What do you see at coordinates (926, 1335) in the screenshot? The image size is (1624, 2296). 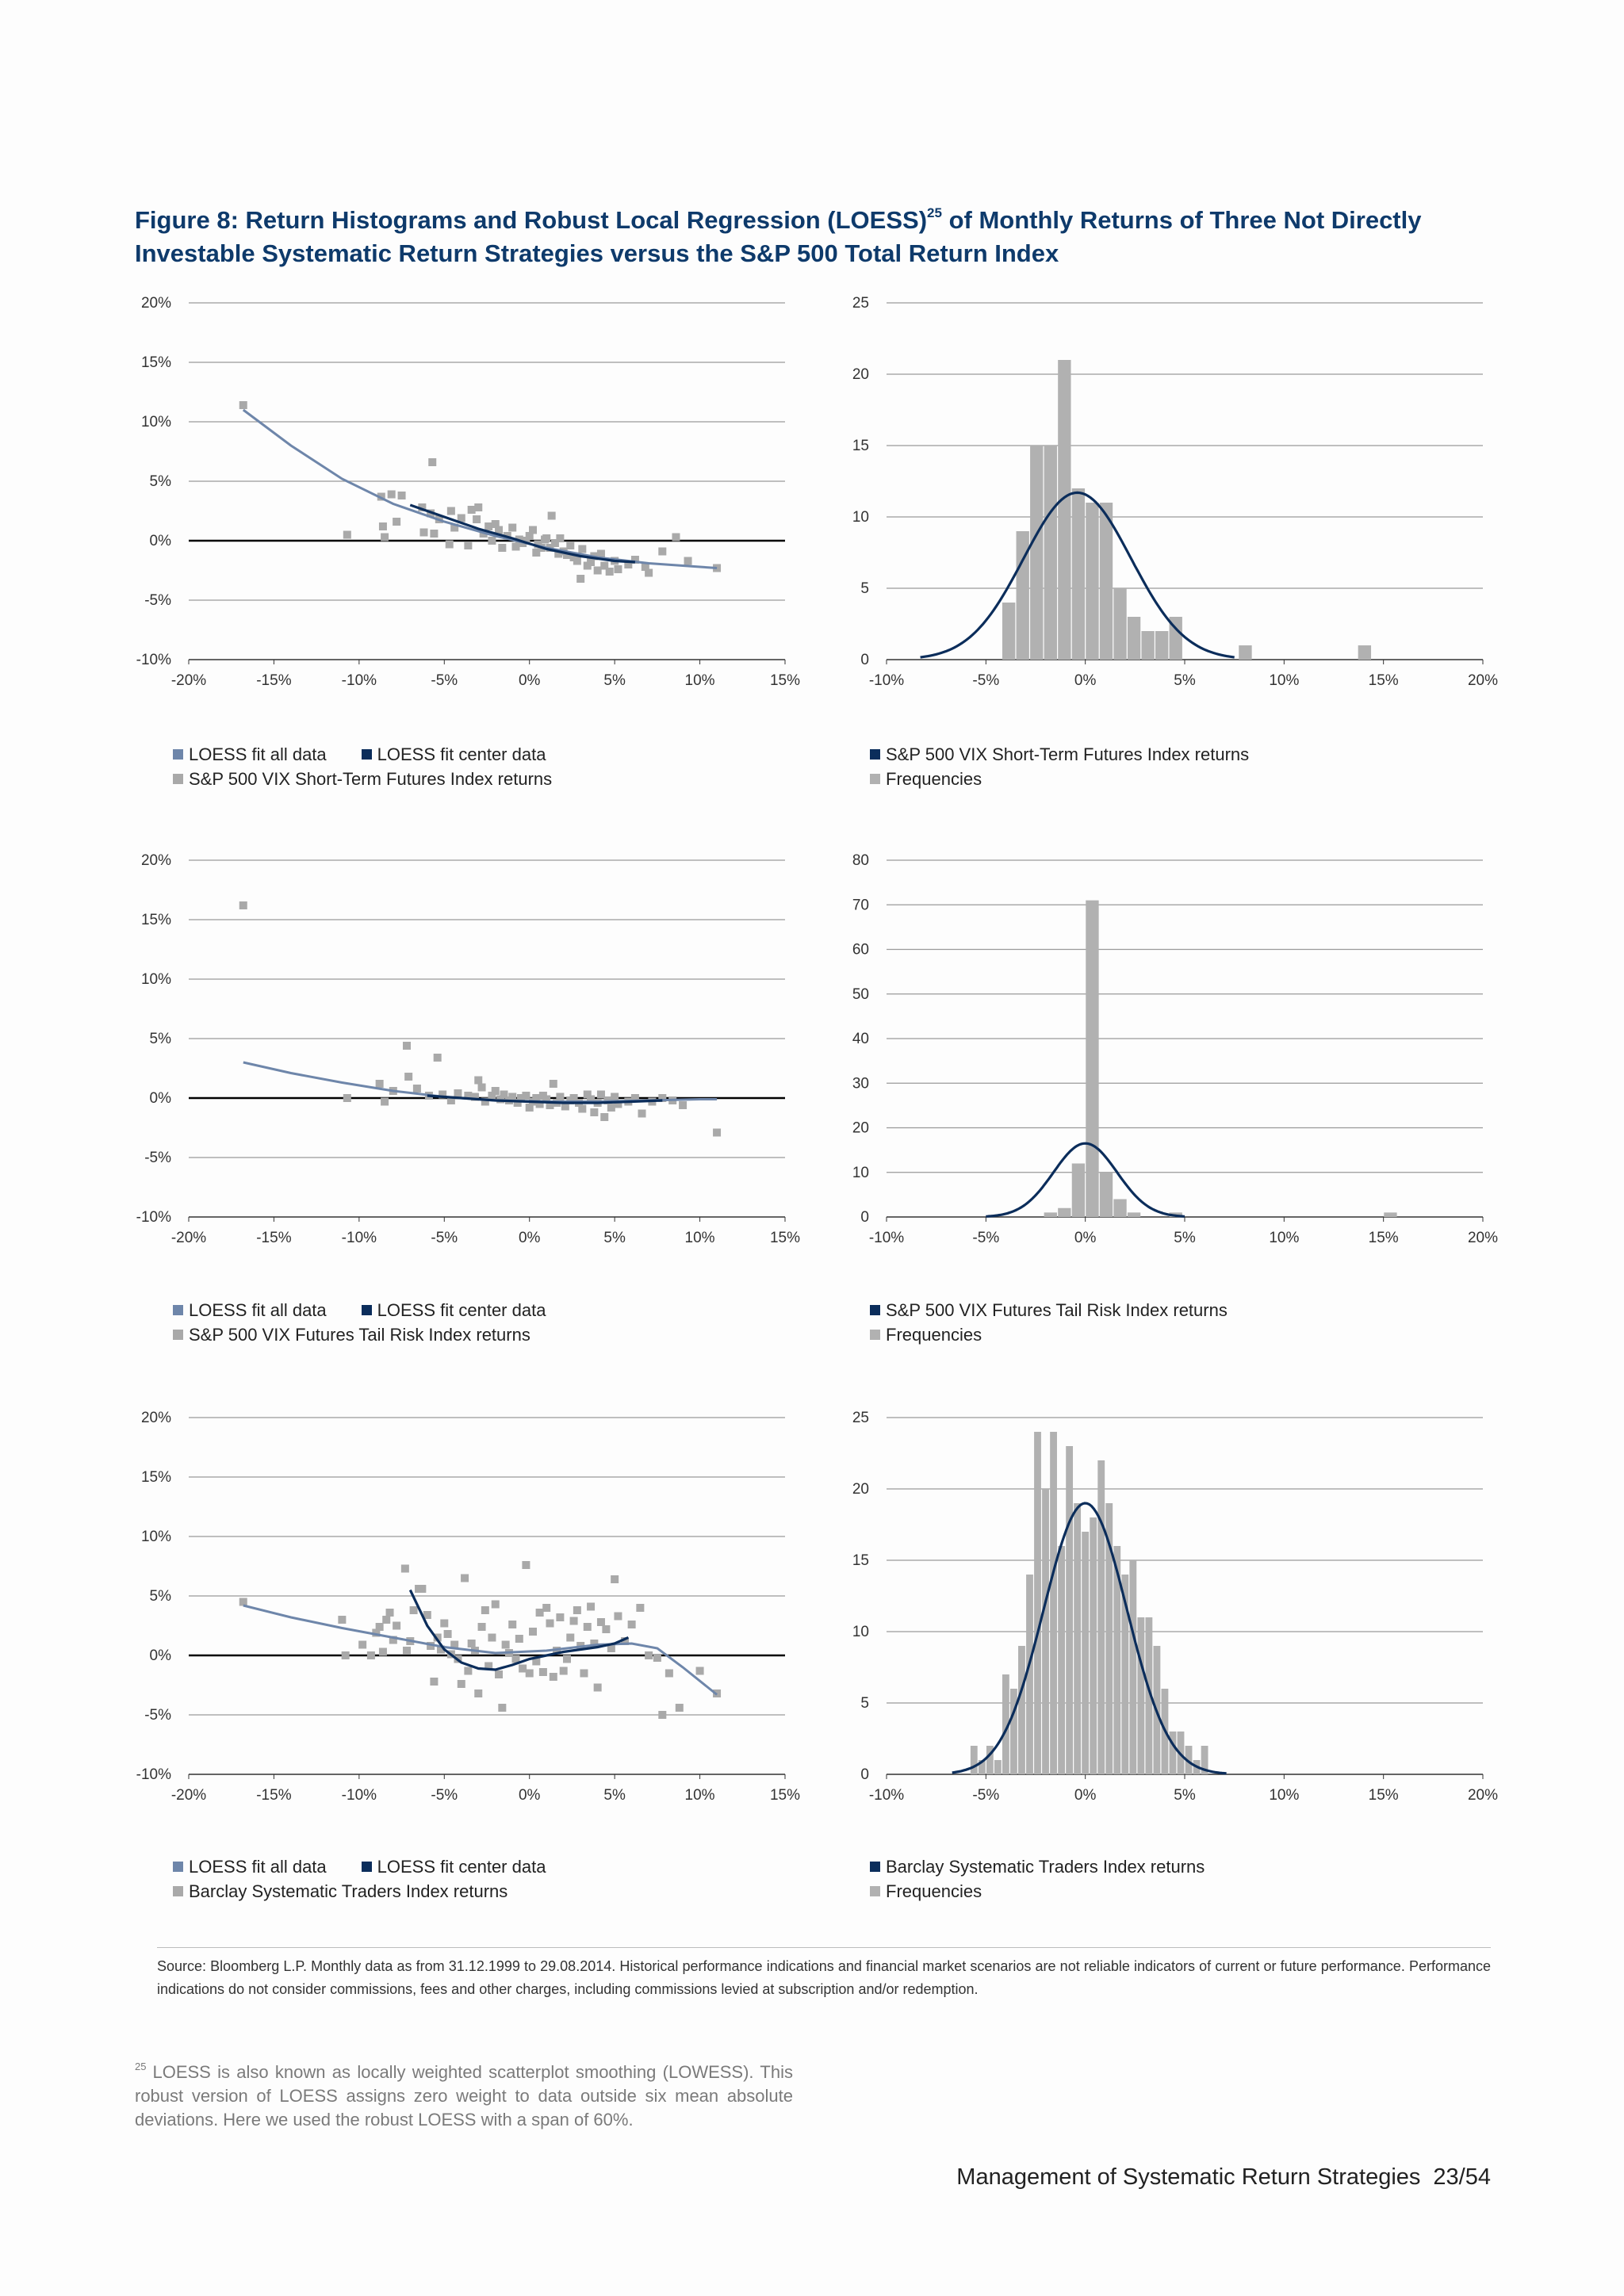 I see `legend-item-frequencies: Frequencies` at bounding box center [926, 1335].